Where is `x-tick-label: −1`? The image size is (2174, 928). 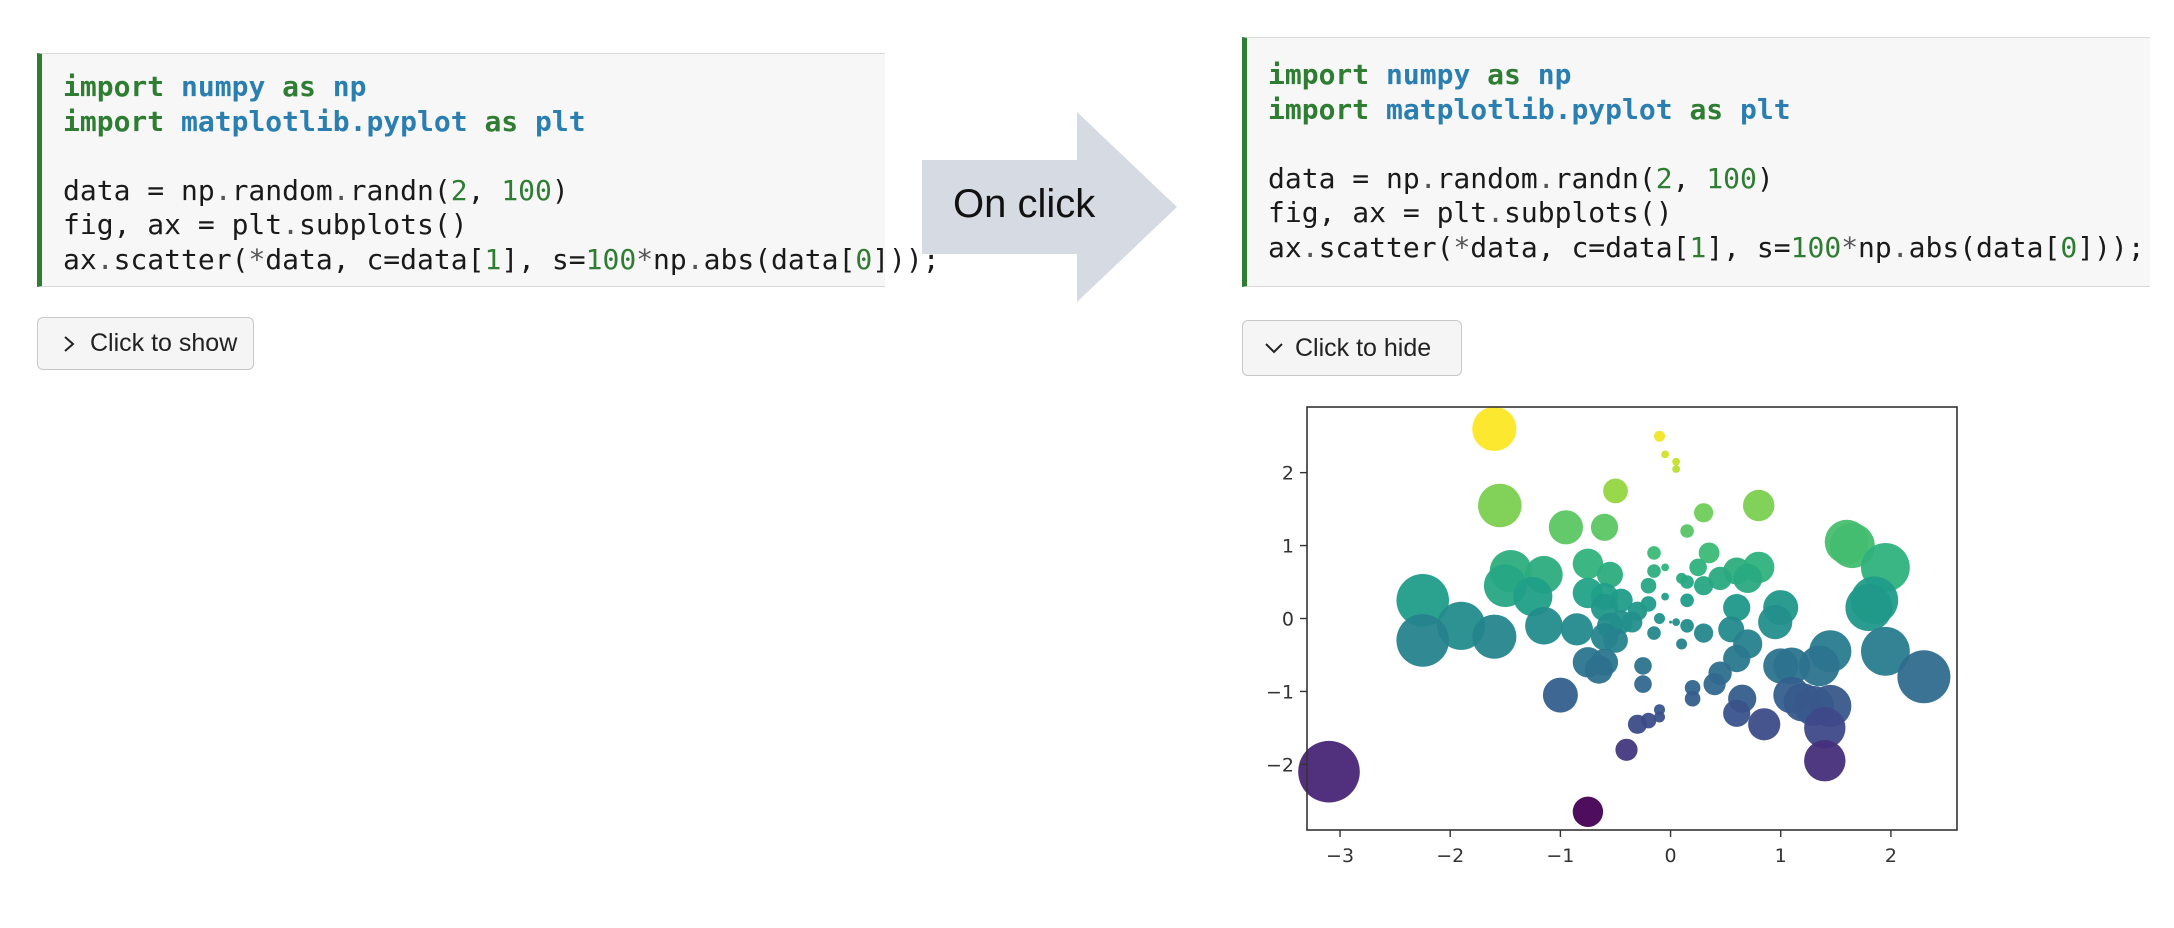
x-tick-label: −1 is located at coordinates (1560, 856).